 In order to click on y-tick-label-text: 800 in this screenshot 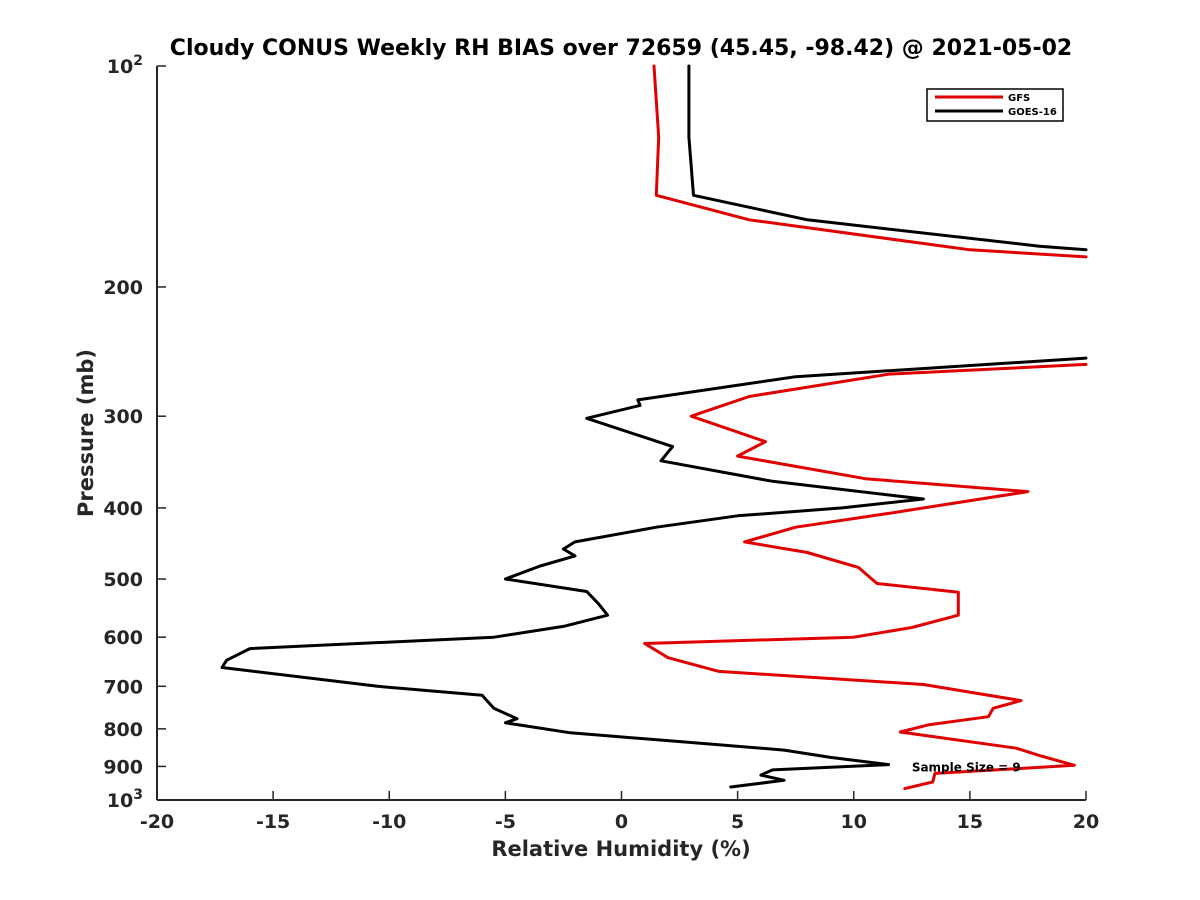, I will do `click(123, 730)`.